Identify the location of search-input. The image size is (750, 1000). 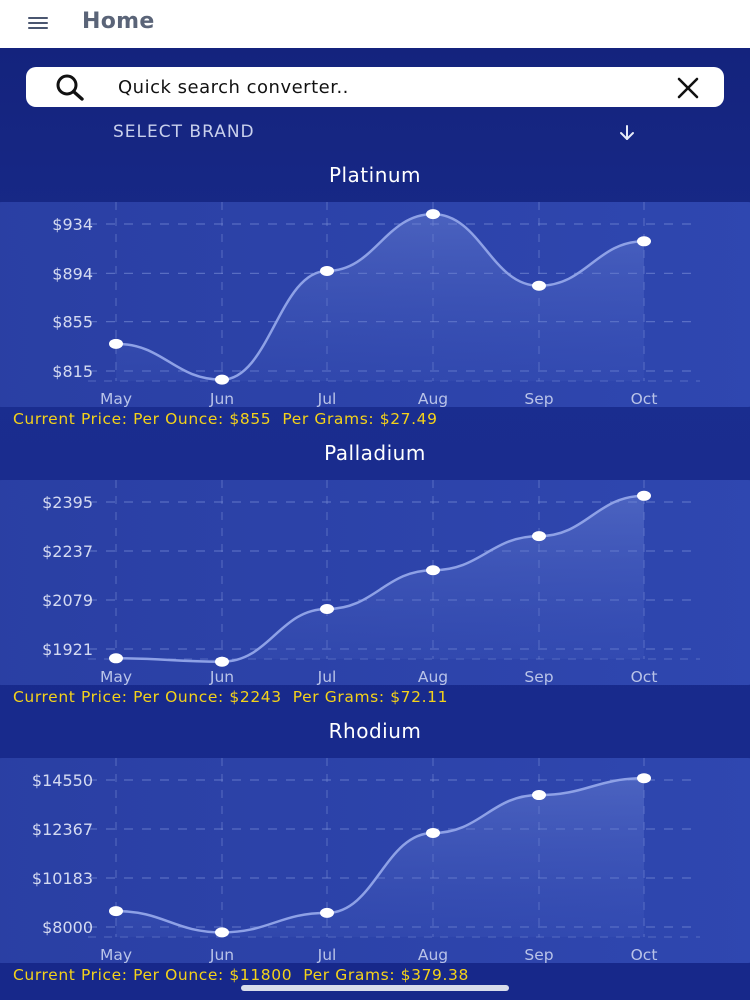
(378, 87).